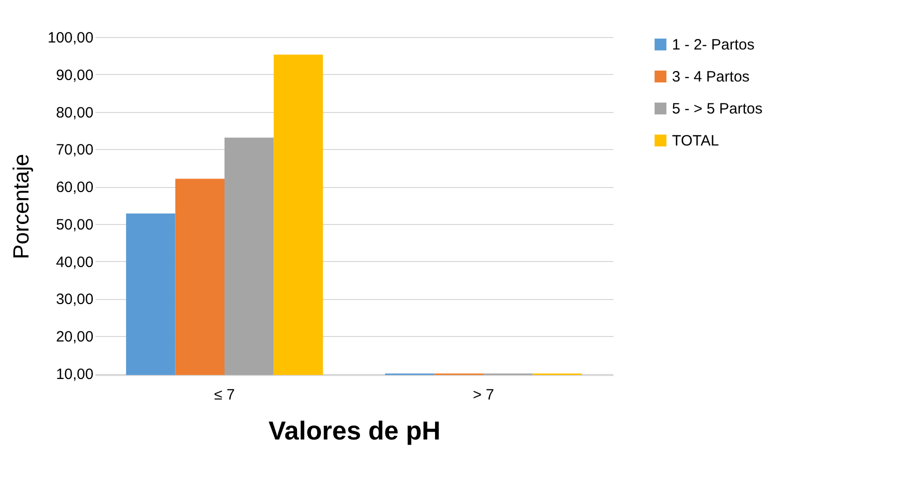 Image resolution: width=904 pixels, height=498 pixels. What do you see at coordinates (75, 262) in the screenshot?
I see `y-tick-label: 40,00` at bounding box center [75, 262].